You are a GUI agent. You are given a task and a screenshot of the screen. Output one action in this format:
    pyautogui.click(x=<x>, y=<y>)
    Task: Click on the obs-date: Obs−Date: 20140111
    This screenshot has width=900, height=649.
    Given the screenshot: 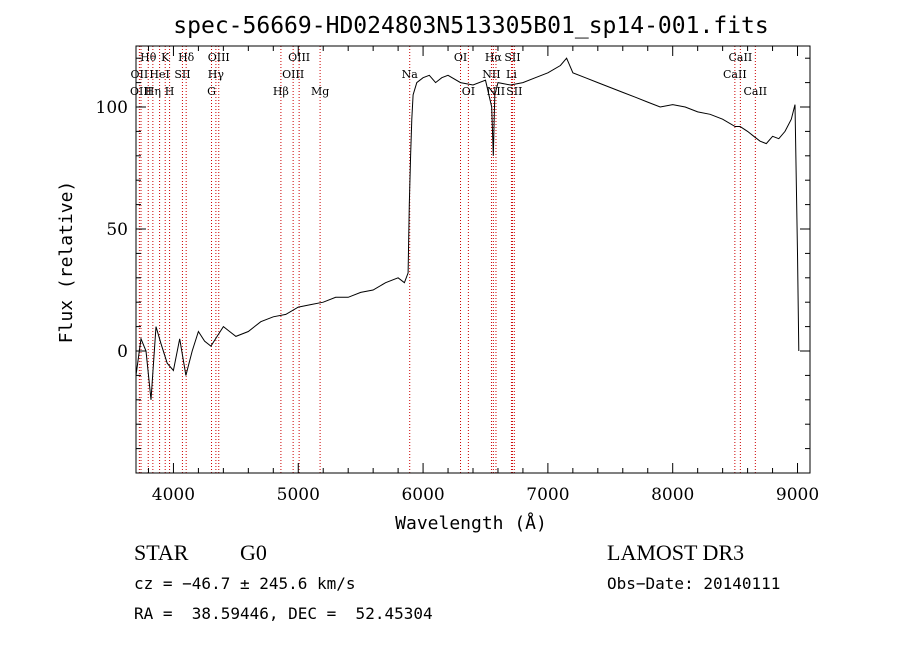 What is the action you would take?
    pyautogui.click(x=694, y=583)
    